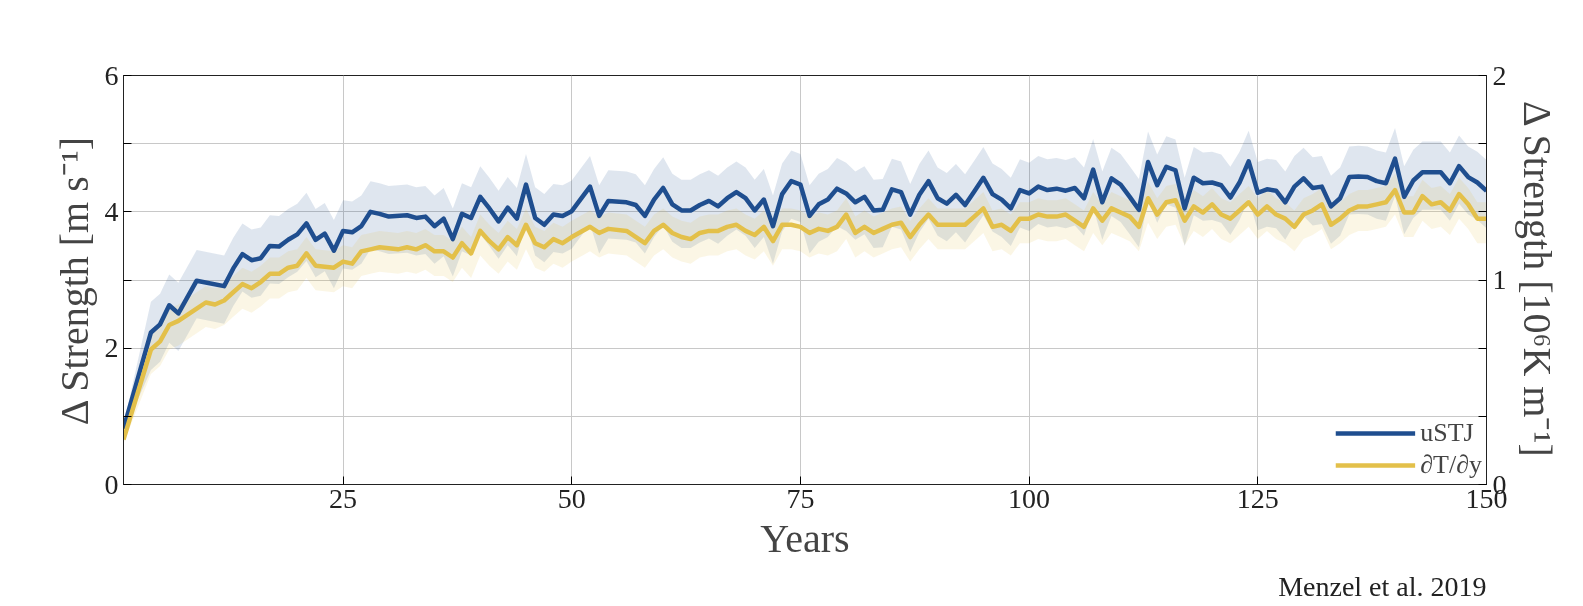  What do you see at coordinates (1537, 279) in the screenshot?
I see `y2-axis-title: Δ Strength [10⁶K m⁻¹]` at bounding box center [1537, 279].